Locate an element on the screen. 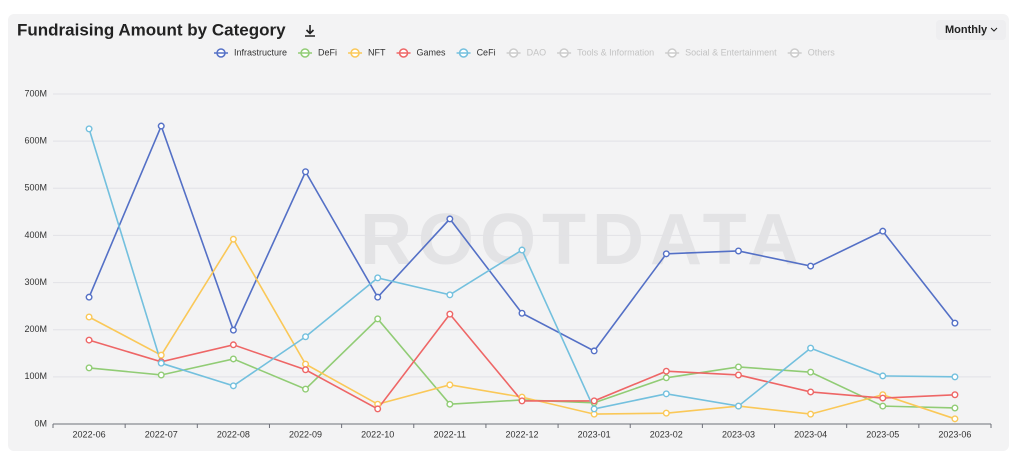  x-tick-label: 2022-09 is located at coordinates (305, 434).